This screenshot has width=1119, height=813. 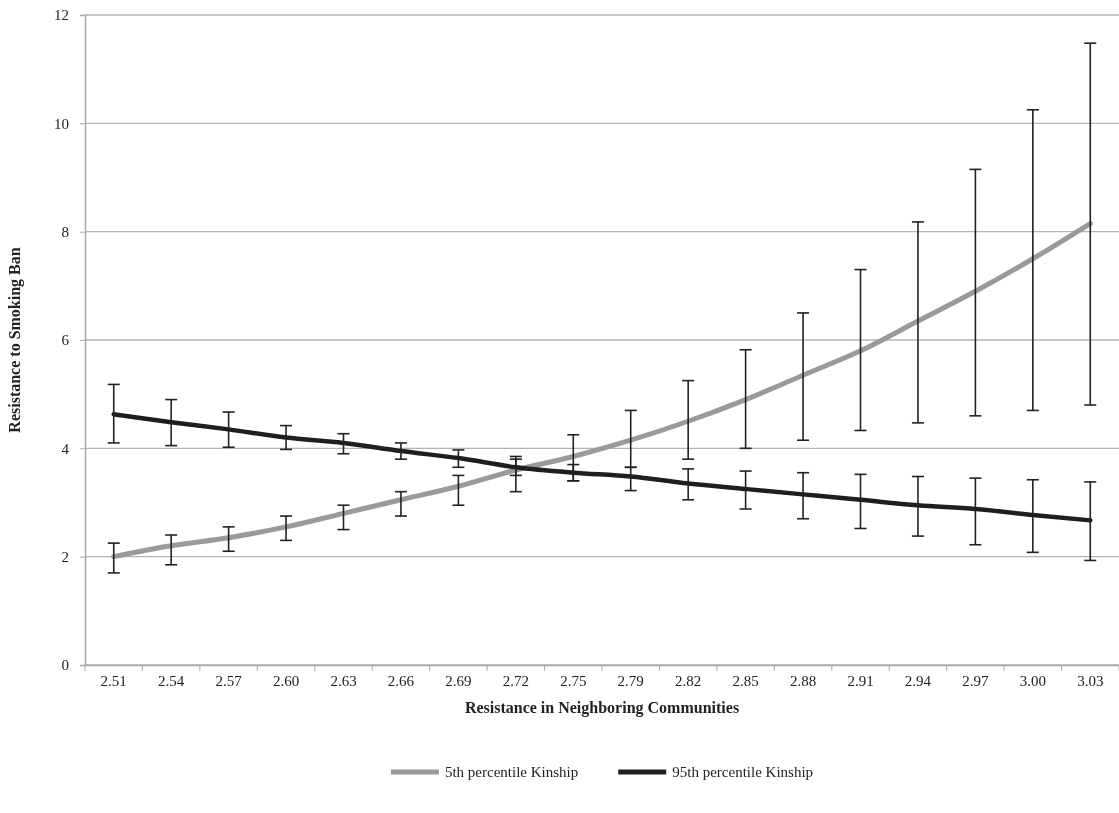 What do you see at coordinates (1090, 681) in the screenshot?
I see `x-tick-label: 3.03` at bounding box center [1090, 681].